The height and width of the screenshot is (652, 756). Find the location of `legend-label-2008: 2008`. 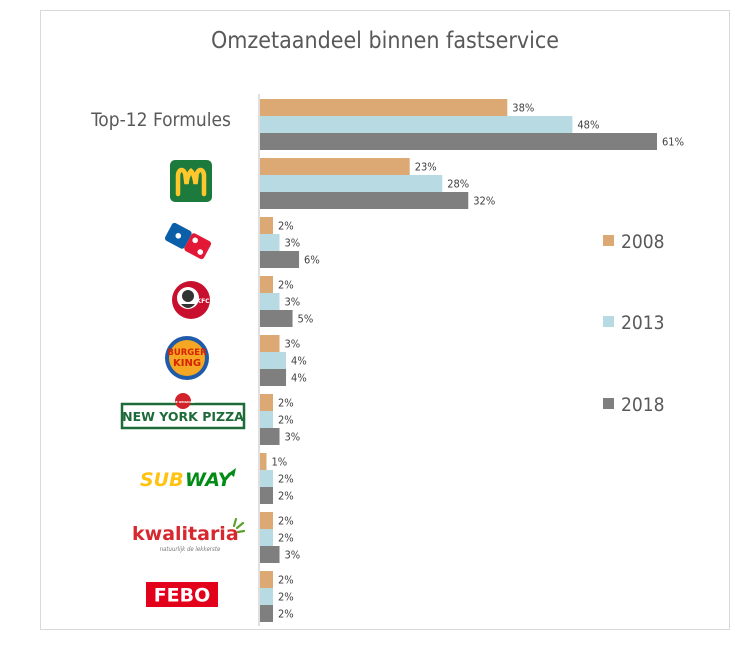

legend-label-2008: 2008 is located at coordinates (643, 242).